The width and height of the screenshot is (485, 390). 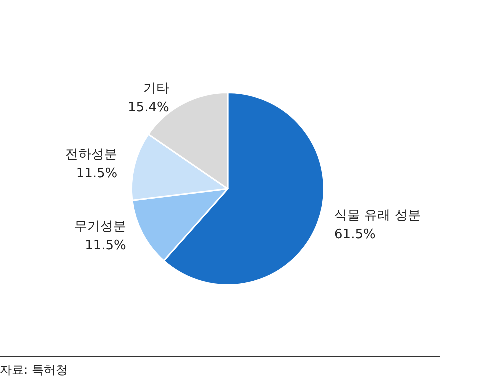 I want to click on slice-label: 무기성분, so click(x=100, y=226).